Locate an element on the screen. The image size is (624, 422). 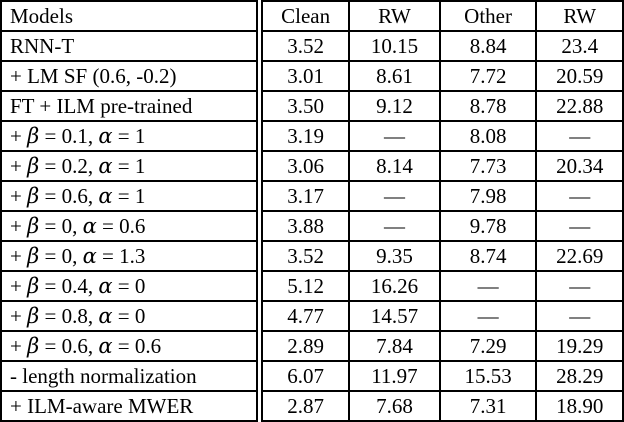
value-cell: 8.08 is located at coordinates (488, 136).